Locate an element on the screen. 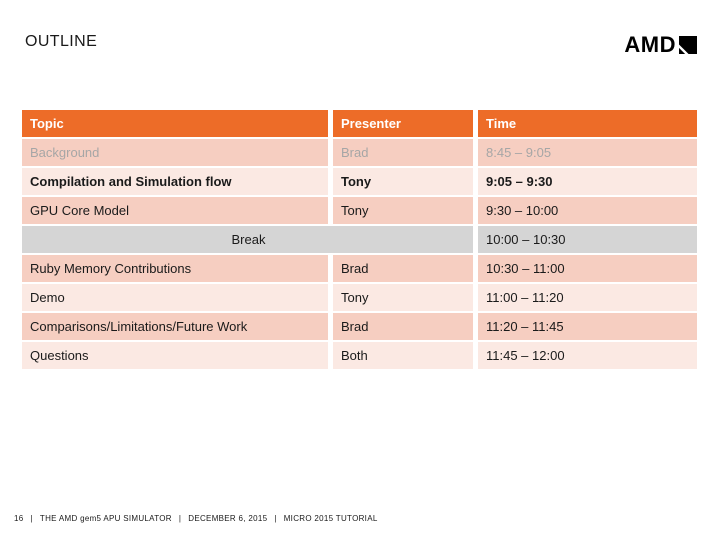 The height and width of the screenshot is (540, 720). table-row-gpu-core-model: GPU Core Model Tony 9:30 – 10:00 is located at coordinates (359, 211).